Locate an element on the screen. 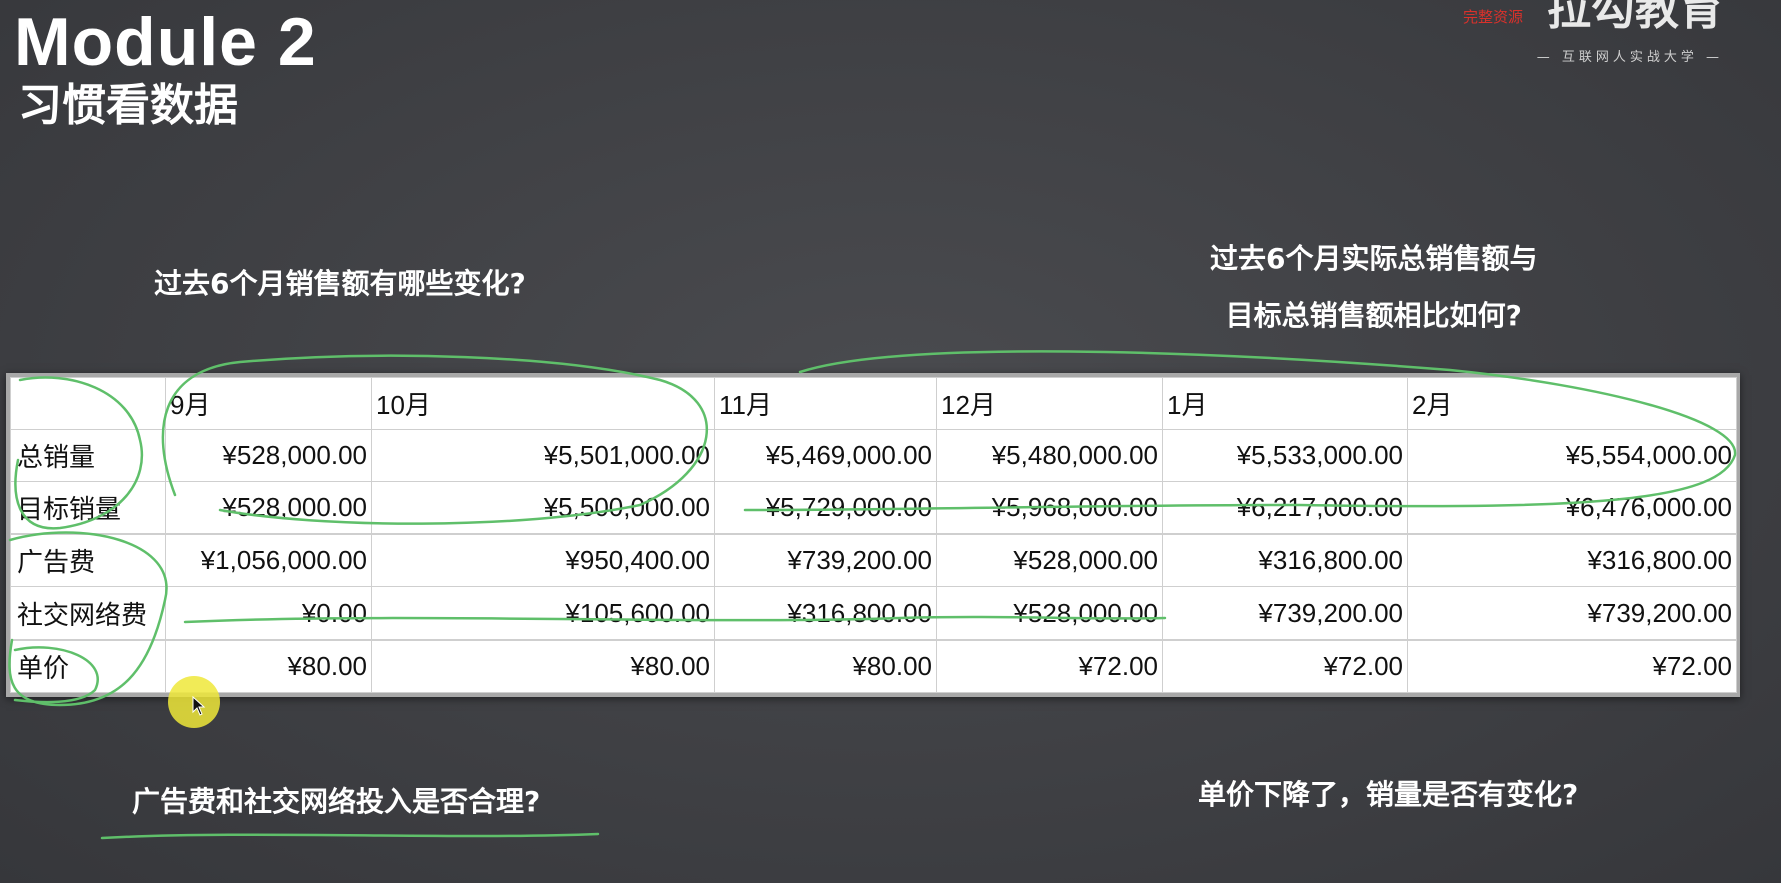  question-line: 目标总销售额相比如何? is located at coordinates (1373, 315).